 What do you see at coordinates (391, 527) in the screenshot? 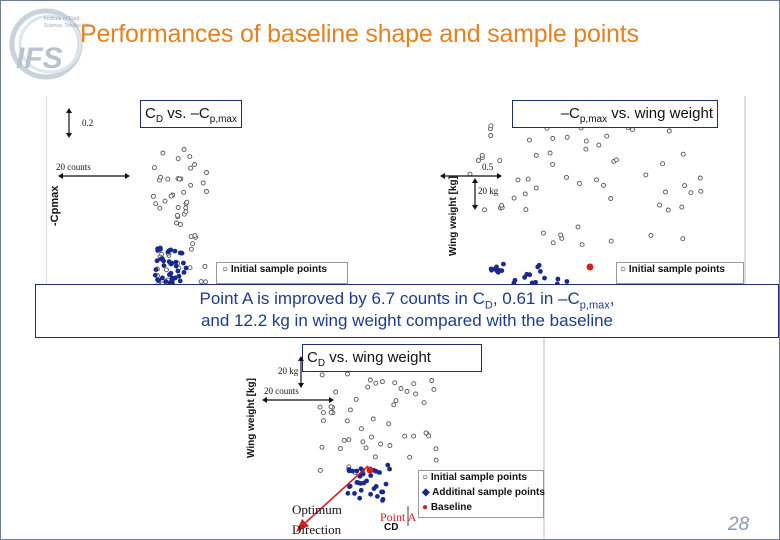
I see `xlabel-cd: CD` at bounding box center [391, 527].